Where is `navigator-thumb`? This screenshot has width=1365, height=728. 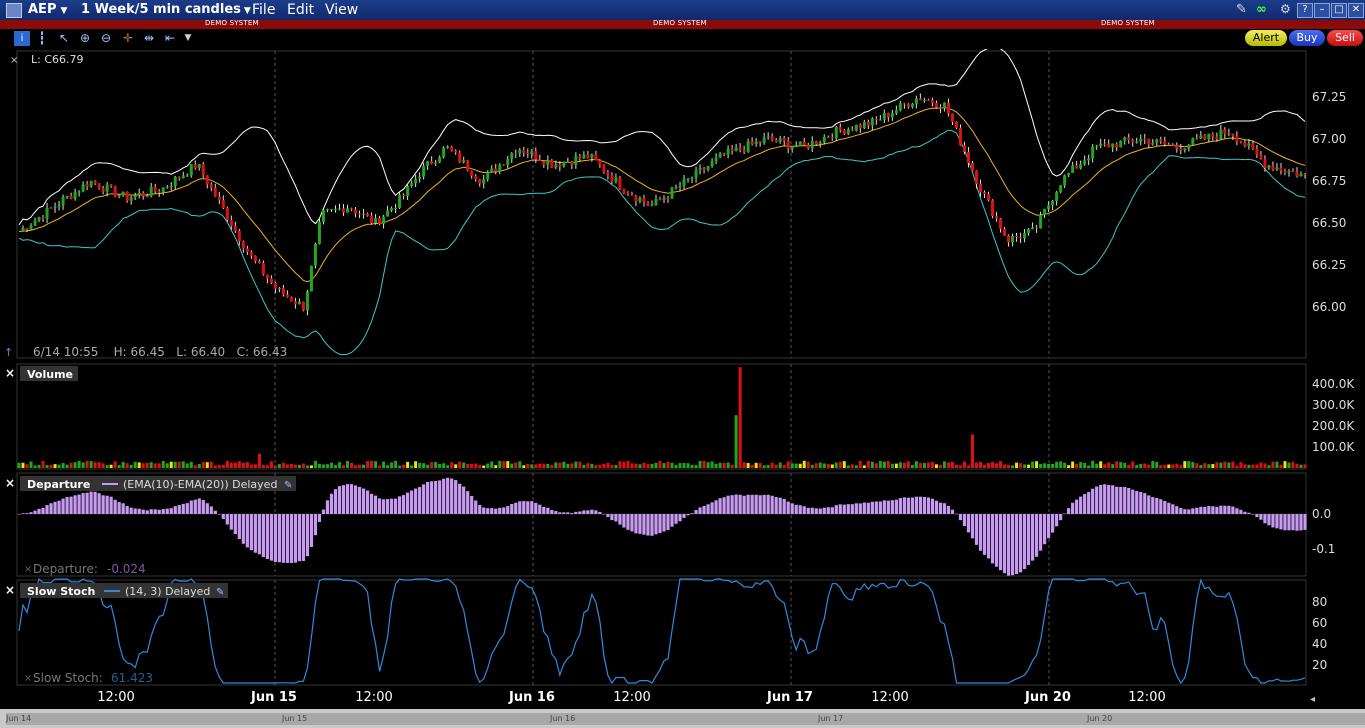 navigator-thumb is located at coordinates (685, 719).